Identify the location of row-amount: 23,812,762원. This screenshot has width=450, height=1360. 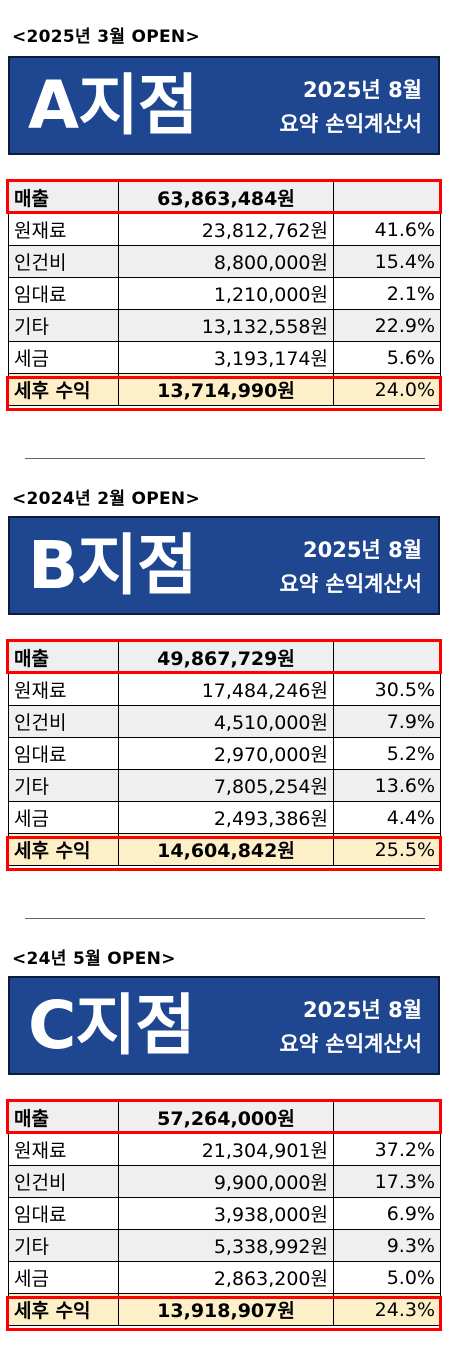
(226, 229).